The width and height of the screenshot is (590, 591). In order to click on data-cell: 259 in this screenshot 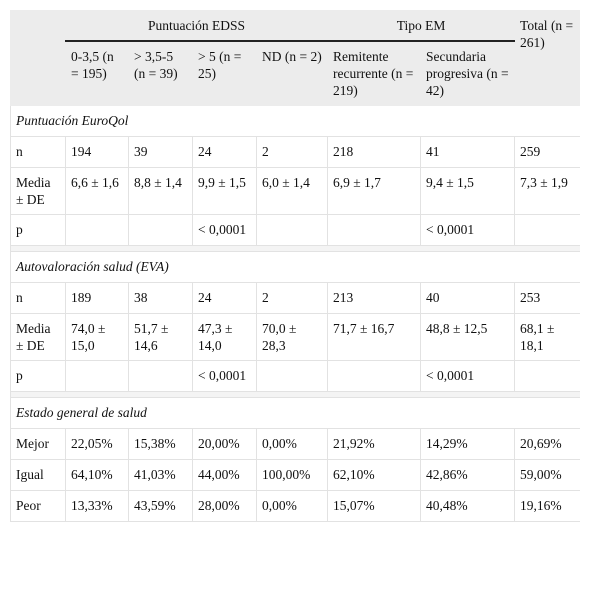, I will do `click(547, 152)`.